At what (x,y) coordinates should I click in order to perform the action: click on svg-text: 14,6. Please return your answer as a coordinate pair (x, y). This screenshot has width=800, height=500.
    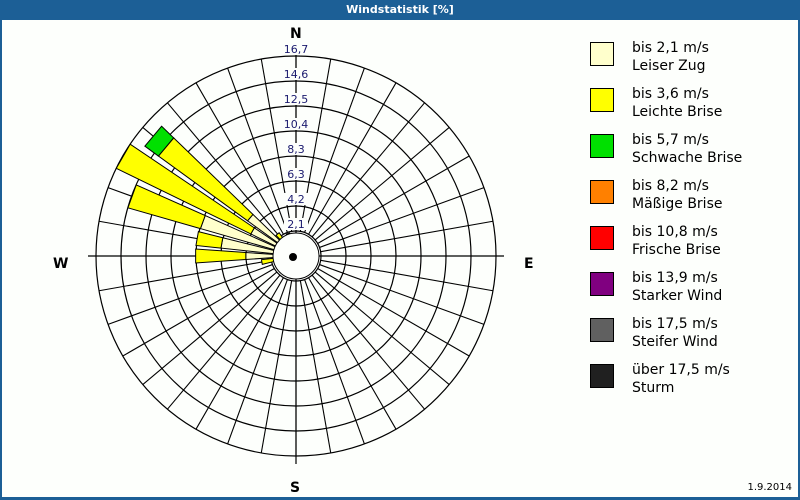
    Looking at the image, I should click on (296, 74).